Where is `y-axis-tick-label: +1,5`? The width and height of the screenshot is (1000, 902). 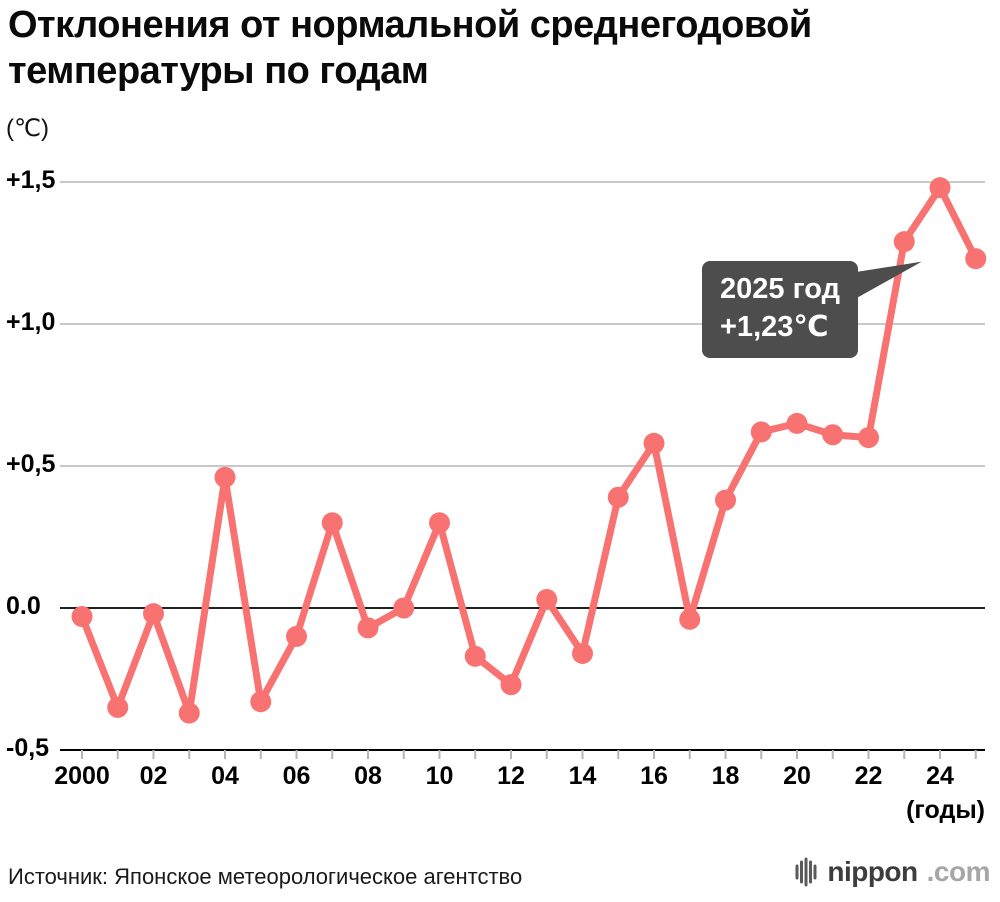 y-axis-tick-label: +1,5 is located at coordinates (31, 180).